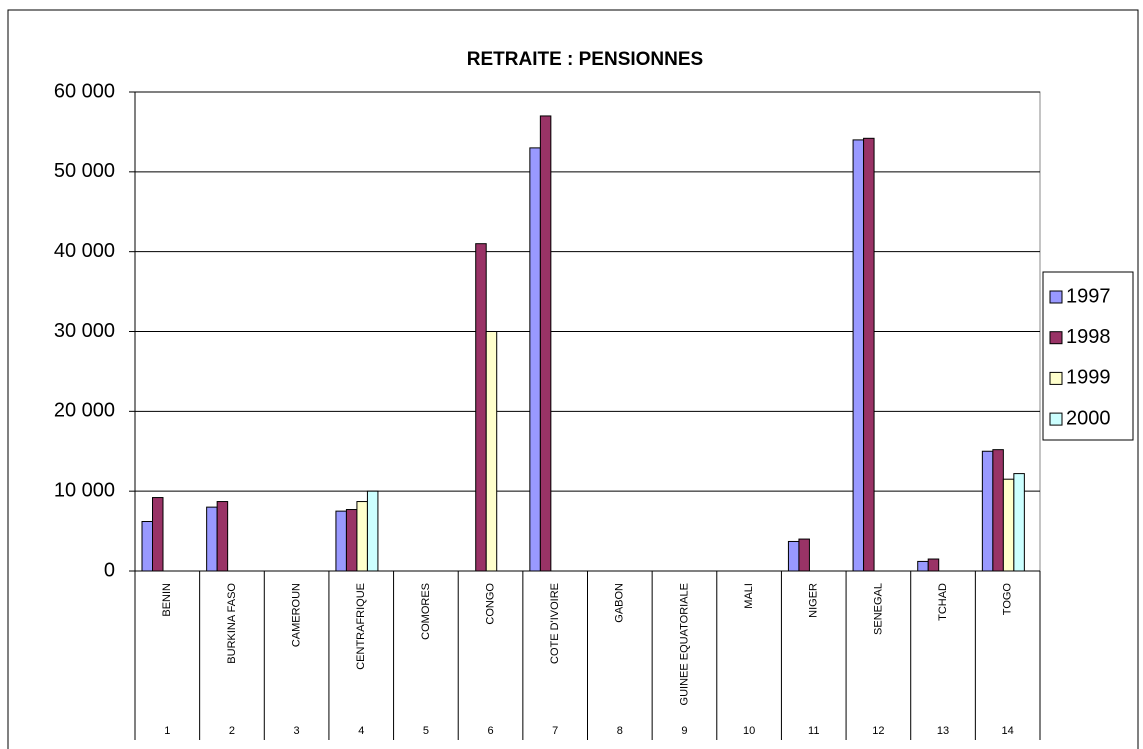 Image resolution: width=1143 pixels, height=749 pixels. Describe the element at coordinates (361, 731) in the screenshot. I see `x-category-number: 4` at that location.